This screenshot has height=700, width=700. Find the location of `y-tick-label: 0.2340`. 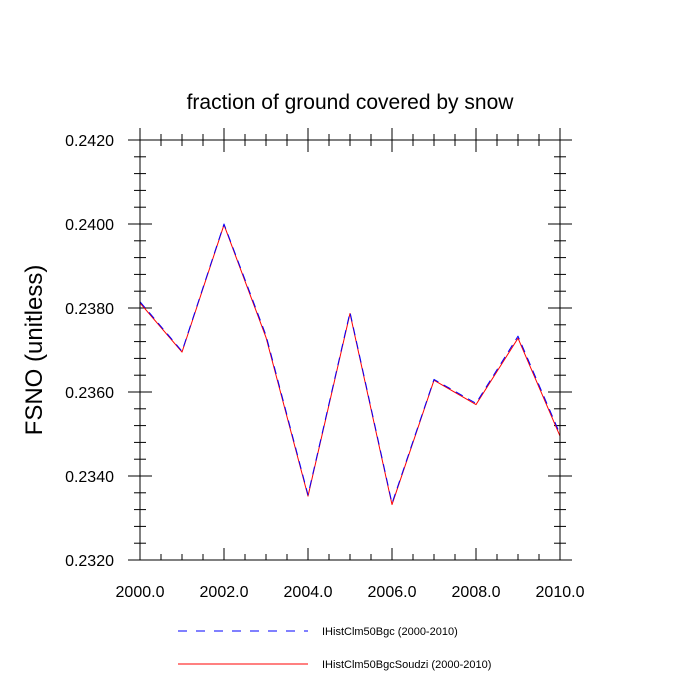

y-tick-label: 0.2340 is located at coordinates (89, 477).